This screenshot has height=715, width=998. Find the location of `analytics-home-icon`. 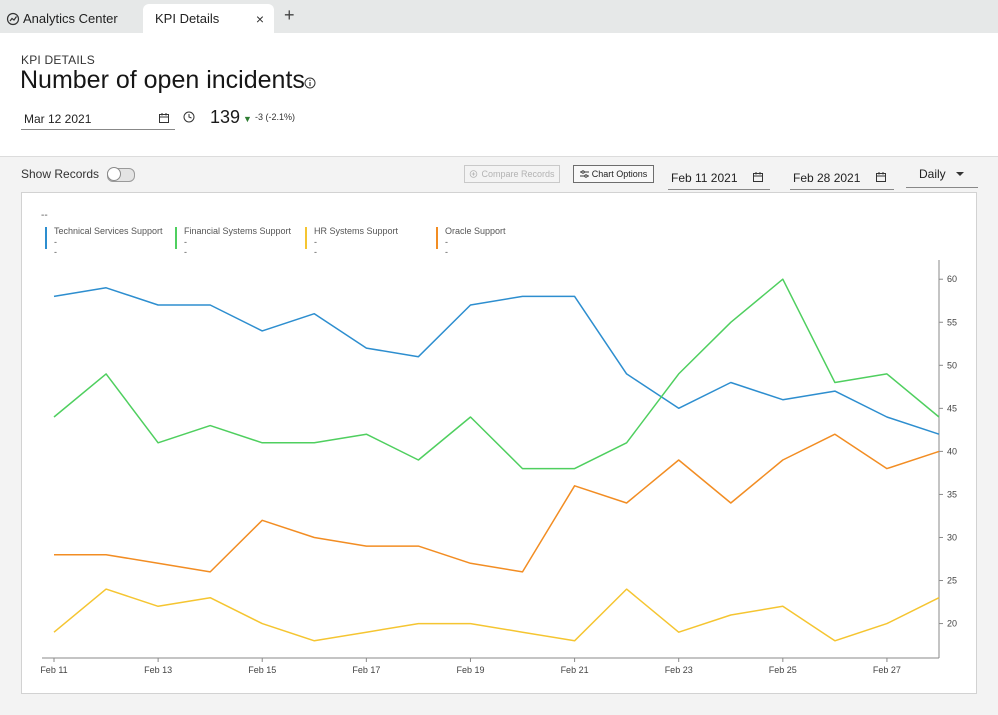

analytics-home-icon is located at coordinates (13, 18).